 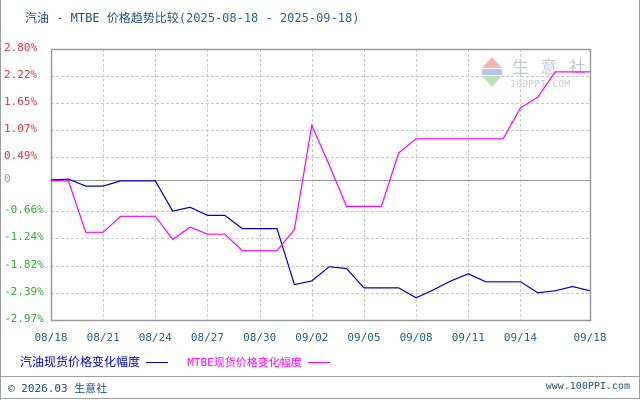 I want to click on x-tick-label: 08/27, so click(x=207, y=337).